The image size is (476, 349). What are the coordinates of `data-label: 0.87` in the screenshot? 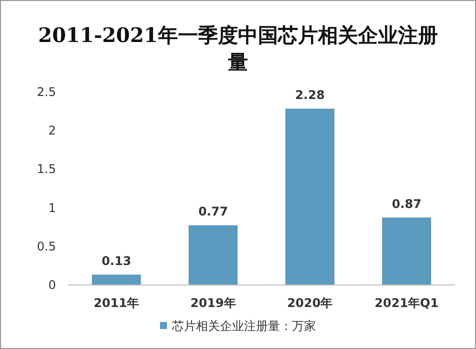 It's located at (407, 203).